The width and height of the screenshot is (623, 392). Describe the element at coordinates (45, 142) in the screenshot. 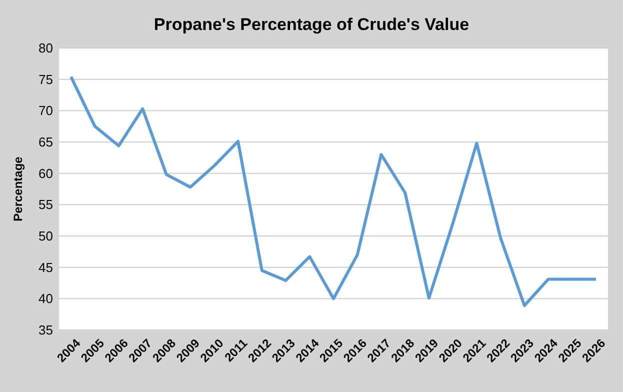

I see `y-tick-label: 65` at that location.